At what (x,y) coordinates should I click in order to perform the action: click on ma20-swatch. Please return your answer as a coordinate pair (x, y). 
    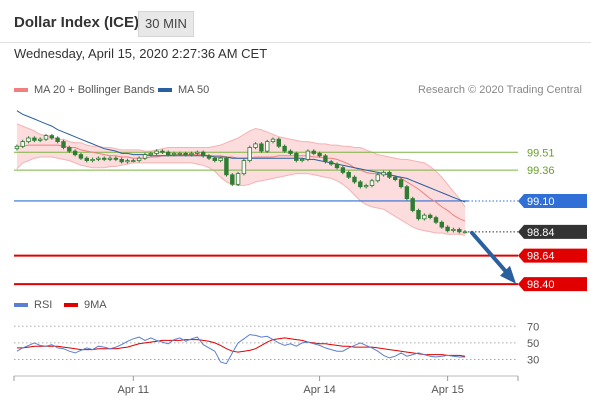
    Looking at the image, I should click on (21, 90).